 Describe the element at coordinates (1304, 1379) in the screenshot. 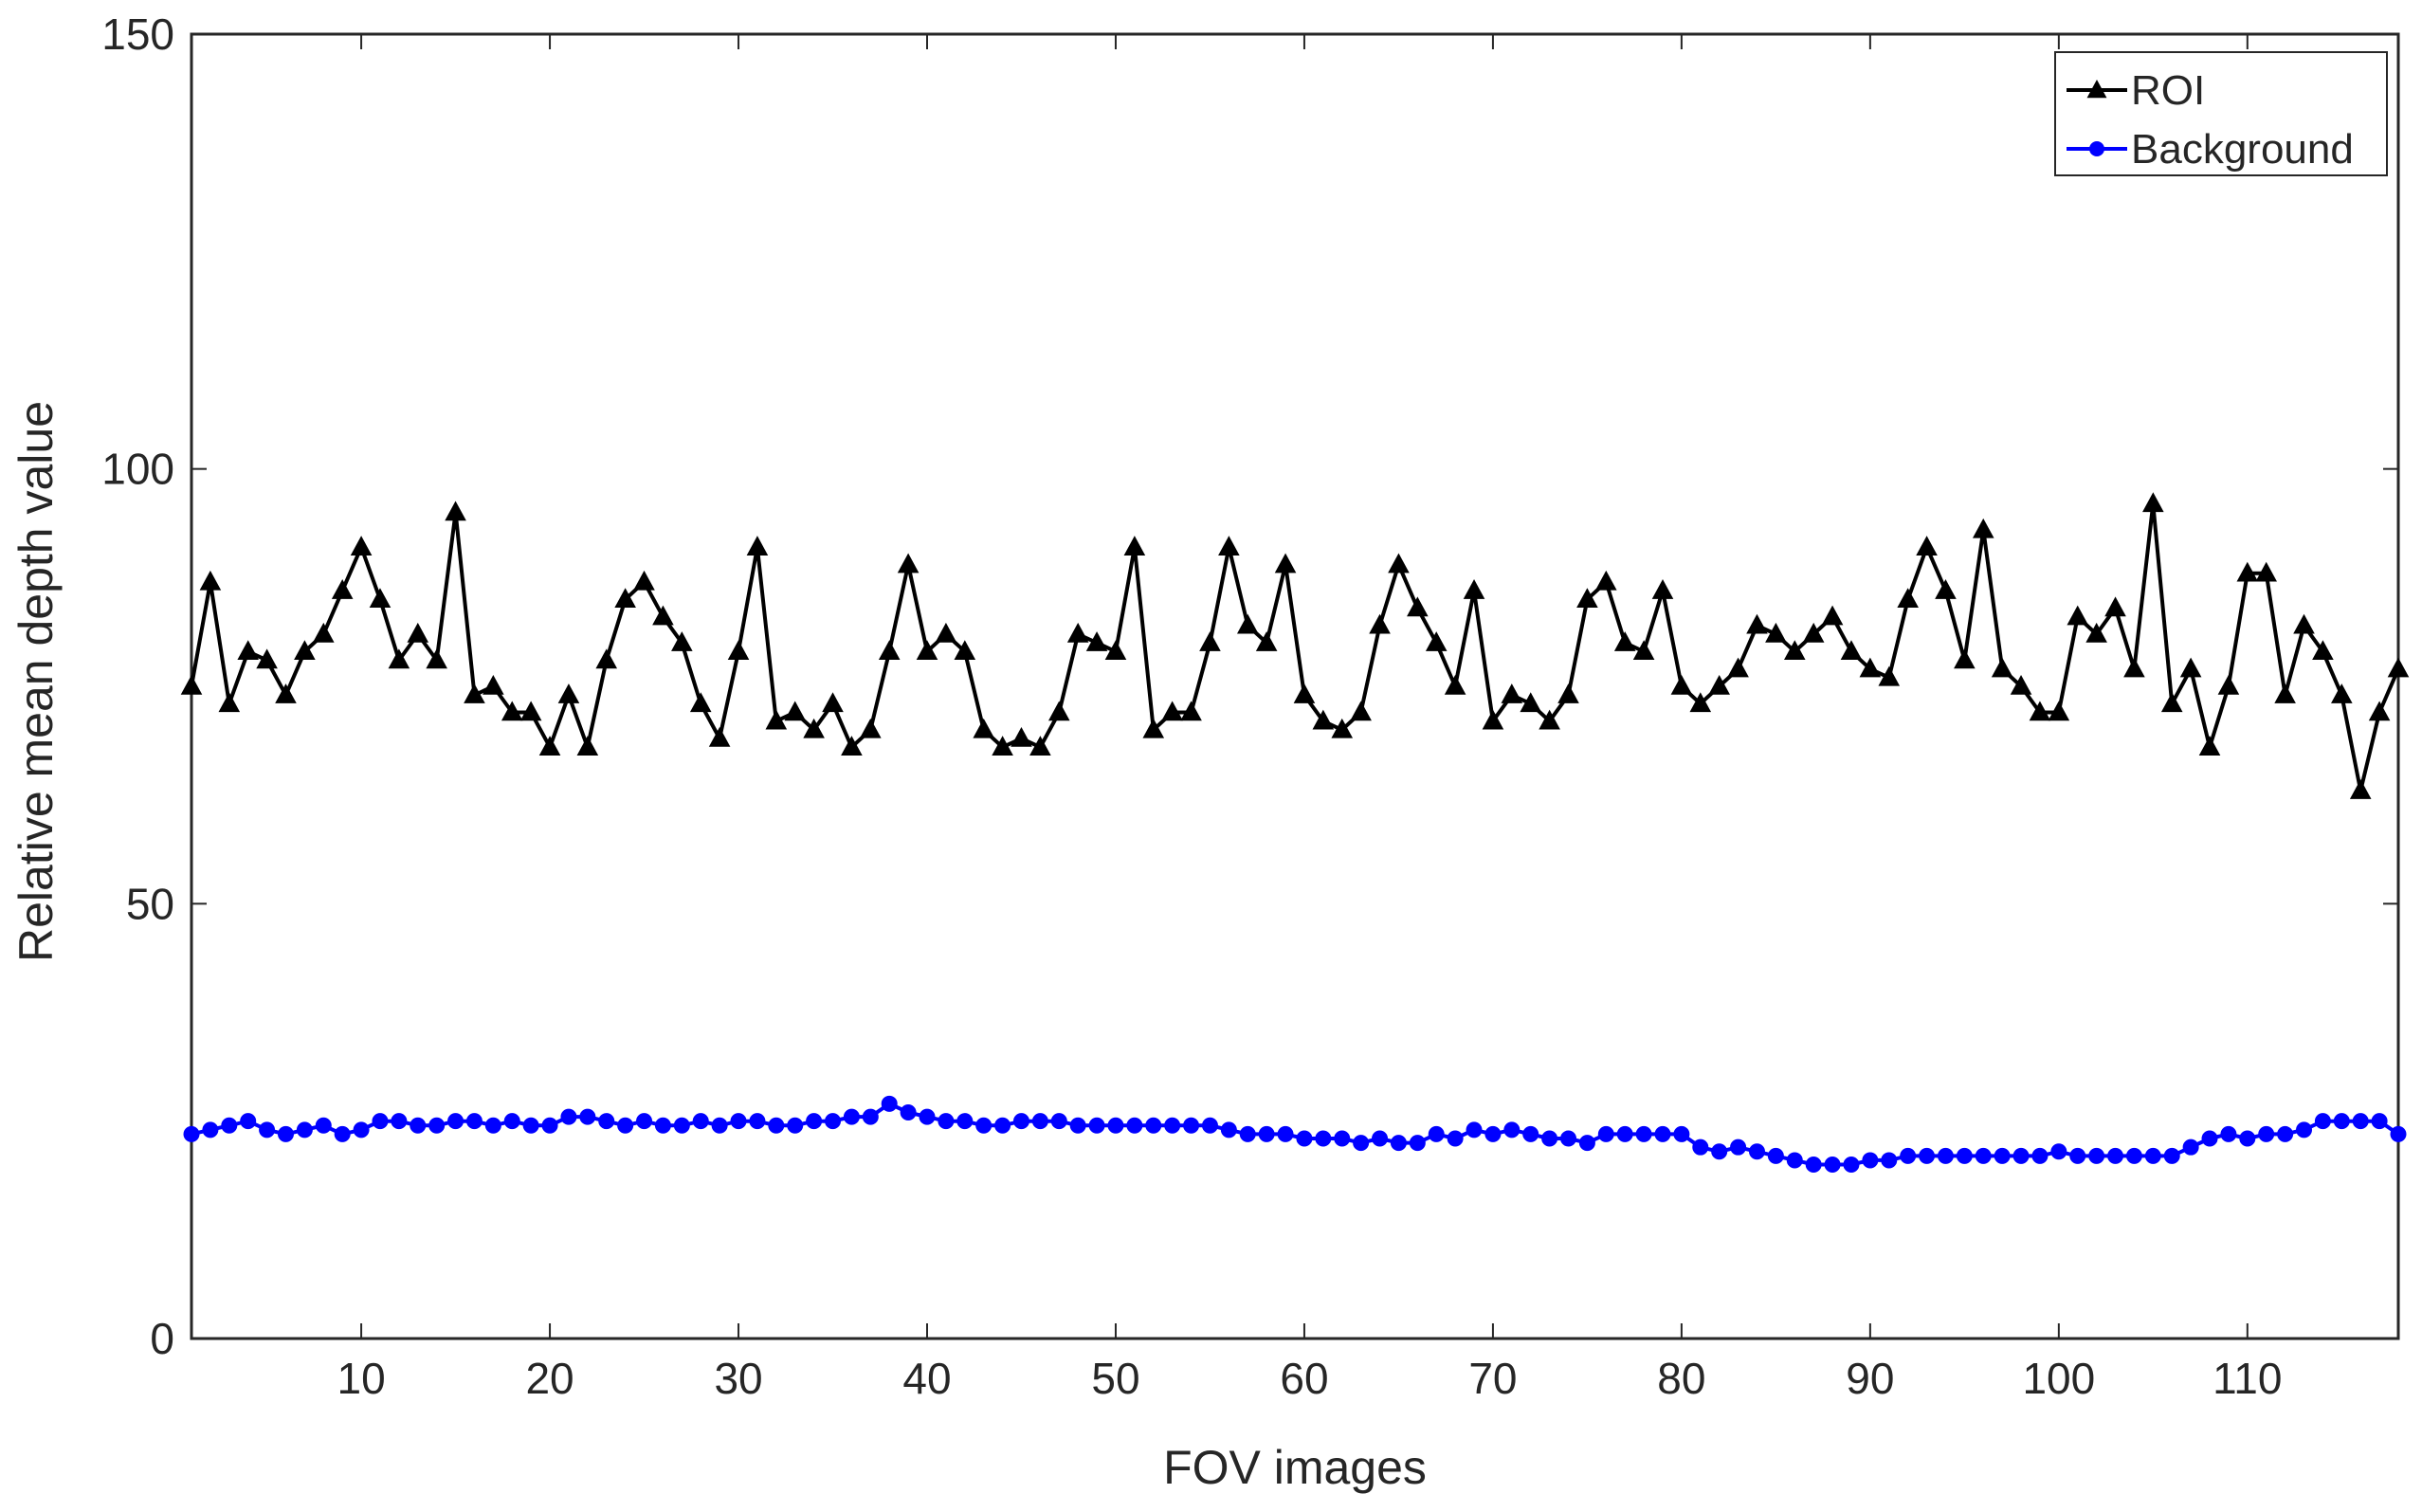

I see `x-tick-label: 60` at that location.